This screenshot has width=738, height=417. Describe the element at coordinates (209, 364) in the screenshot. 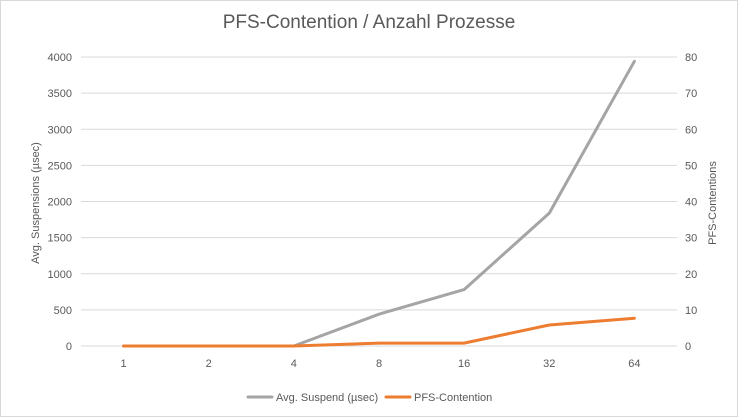

I see `x-tick-label: 2` at that location.